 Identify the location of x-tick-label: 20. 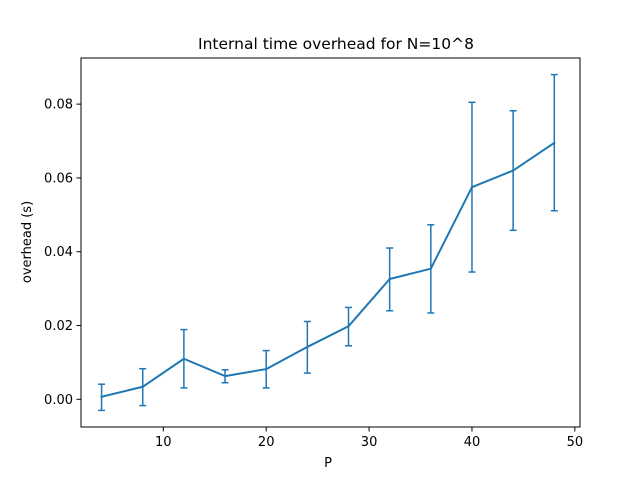
(266, 442).